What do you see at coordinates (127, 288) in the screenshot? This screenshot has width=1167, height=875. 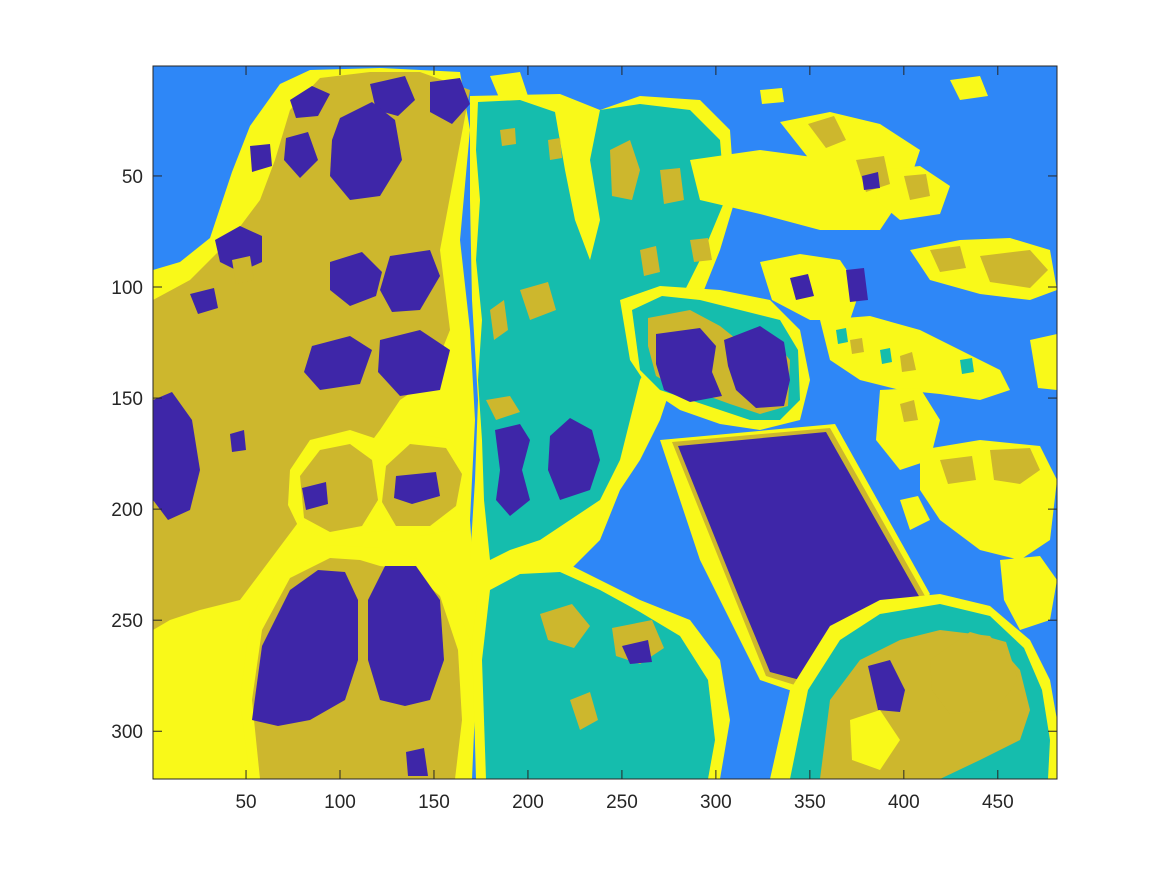 I see `y-tick-label: 100` at bounding box center [127, 288].